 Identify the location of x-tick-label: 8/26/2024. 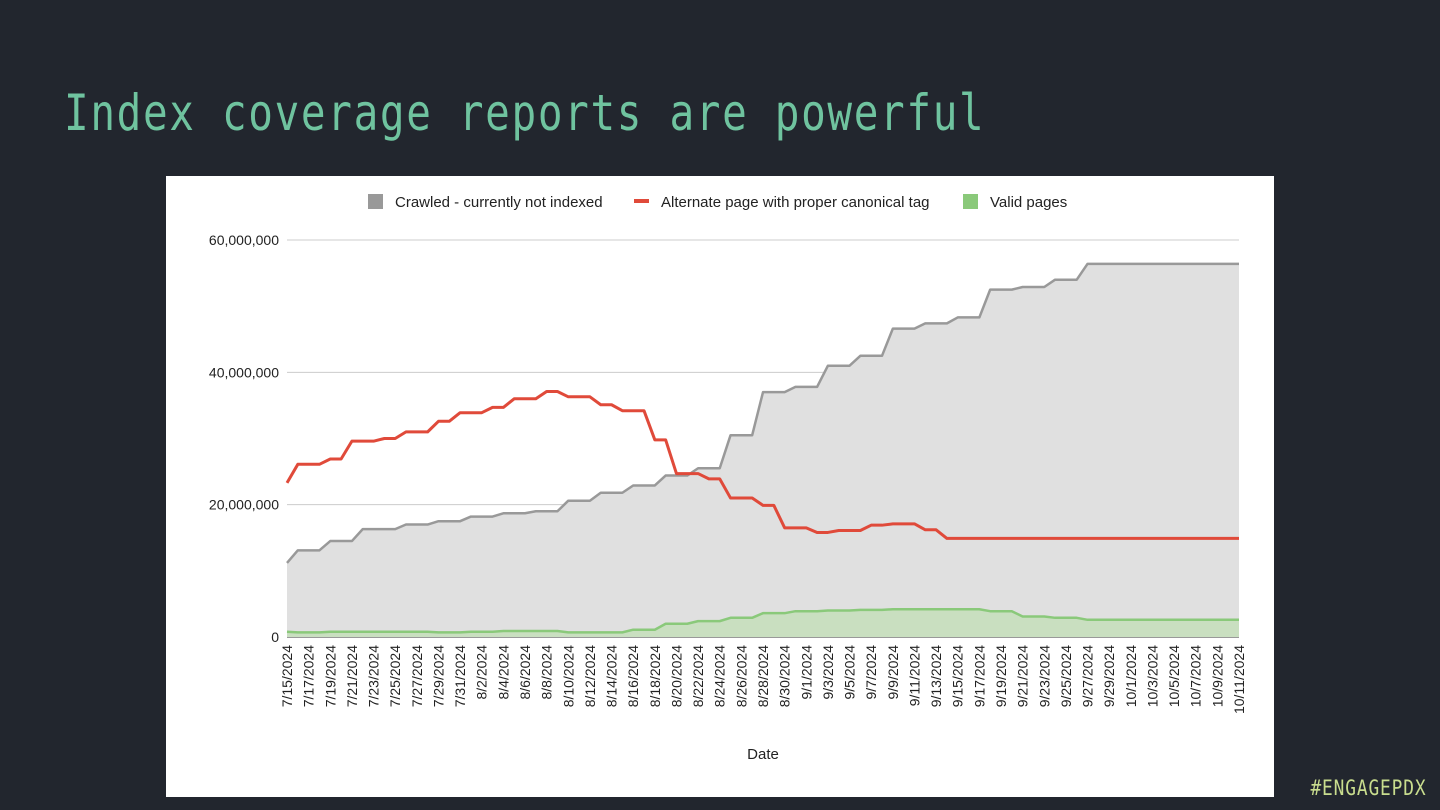
(741, 676).